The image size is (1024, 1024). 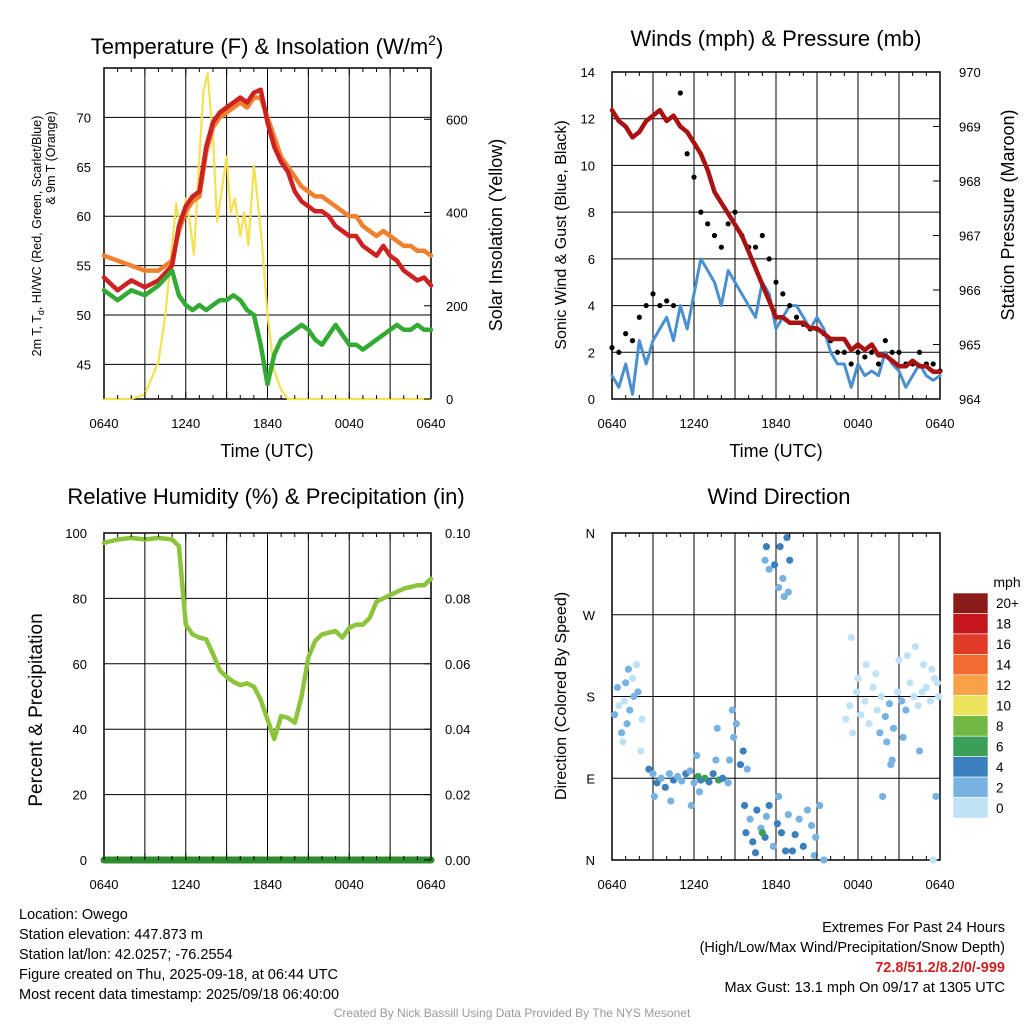 I want to click on colorbar-label: 6, so click(x=1000, y=746).